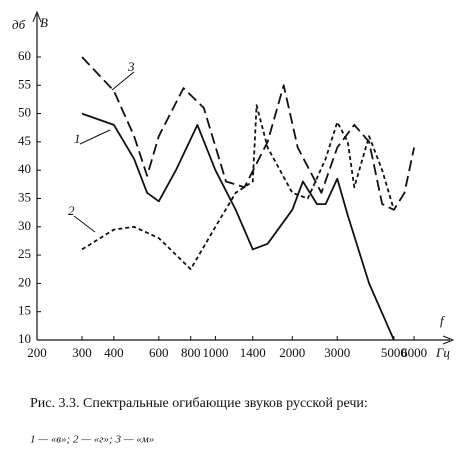 The height and width of the screenshot is (458, 465). What do you see at coordinates (337, 352) in the screenshot?
I see `x-tick-label: 3000` at bounding box center [337, 352].